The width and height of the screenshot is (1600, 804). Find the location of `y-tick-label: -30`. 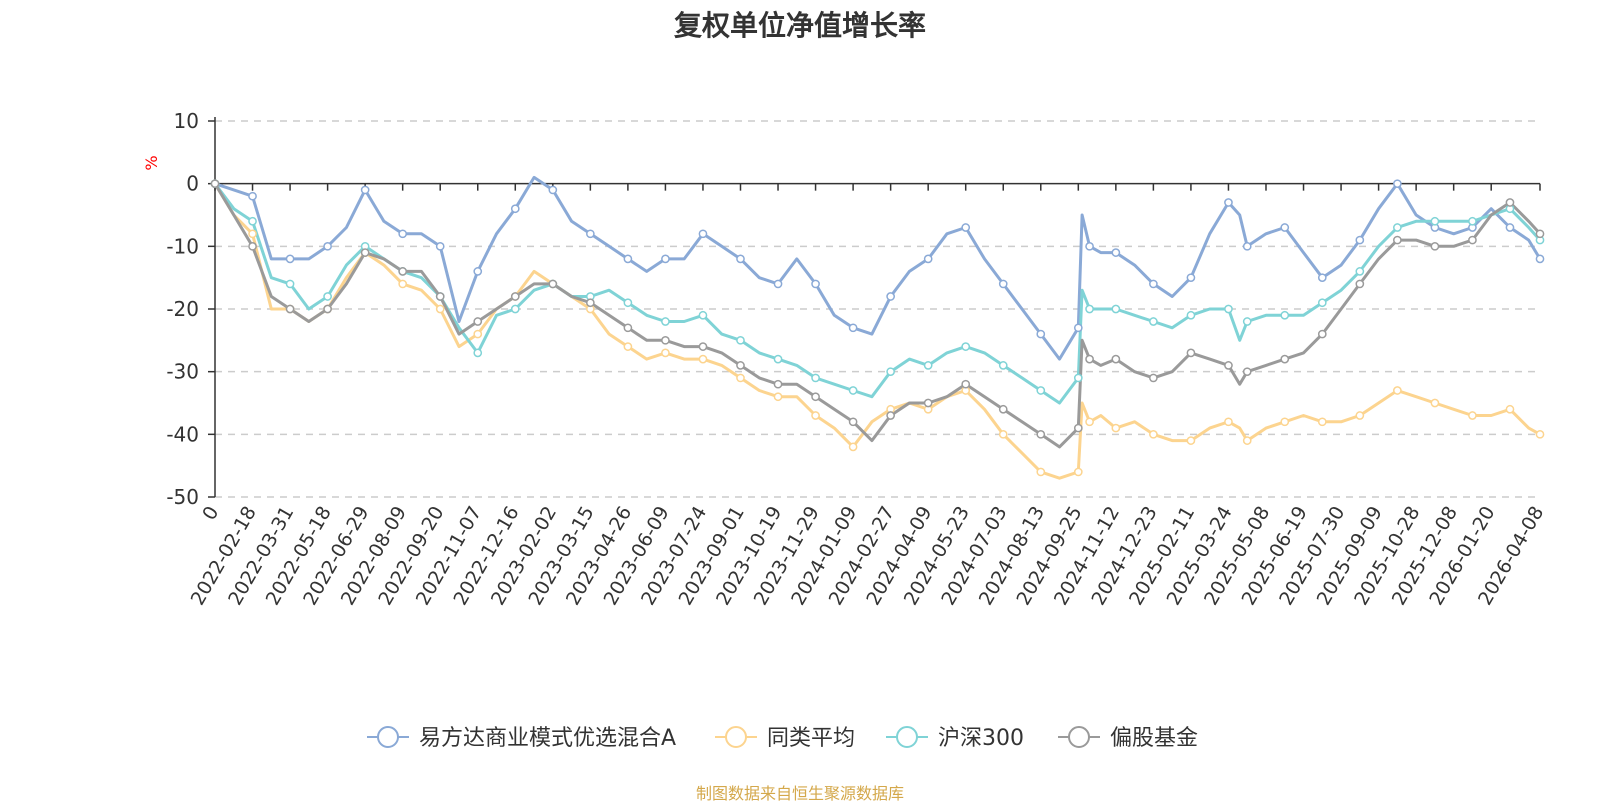

y-tick-label: -30 is located at coordinates (182, 372).